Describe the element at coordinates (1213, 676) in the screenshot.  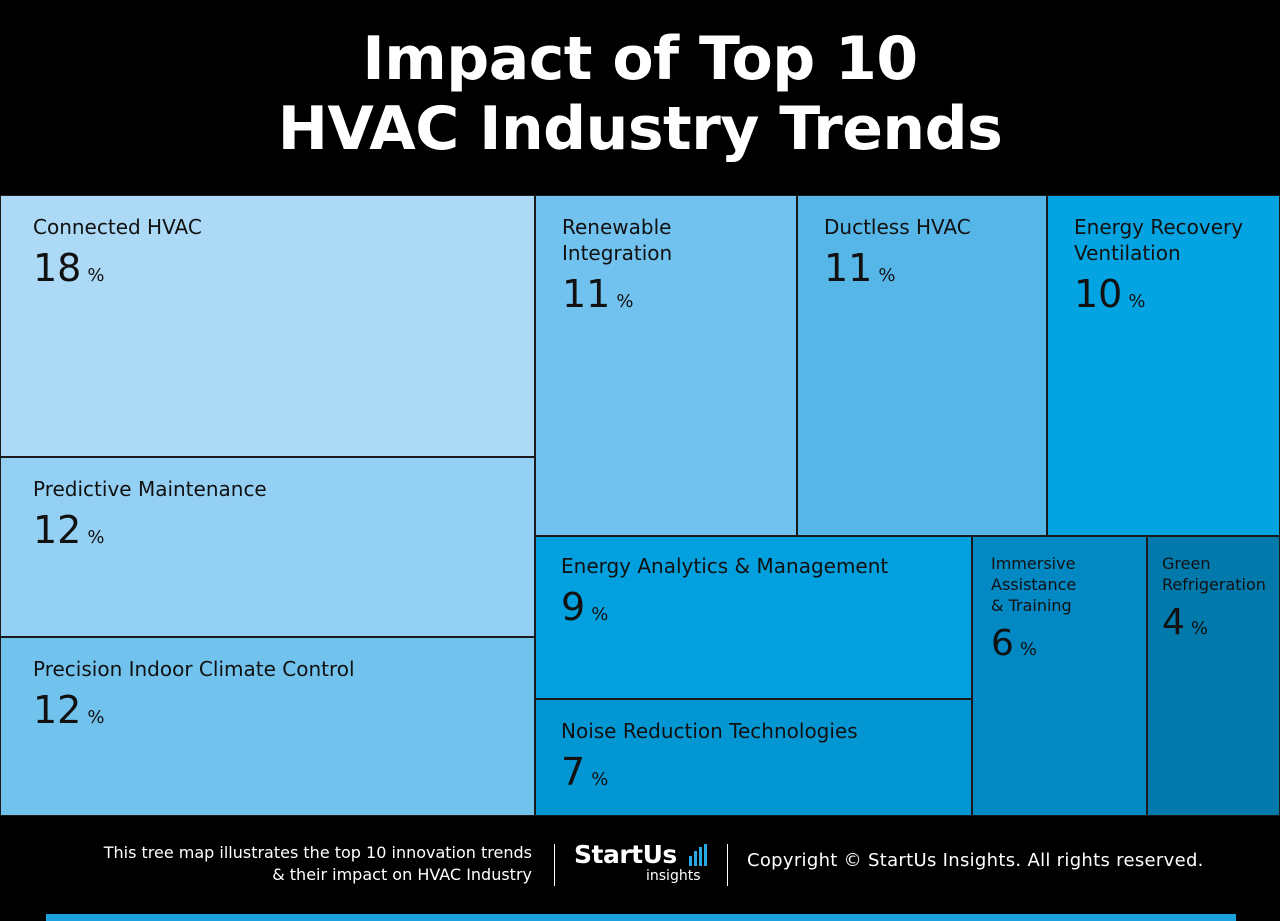
I see `treemap-tile: Green Refrigeration 4%` at that location.